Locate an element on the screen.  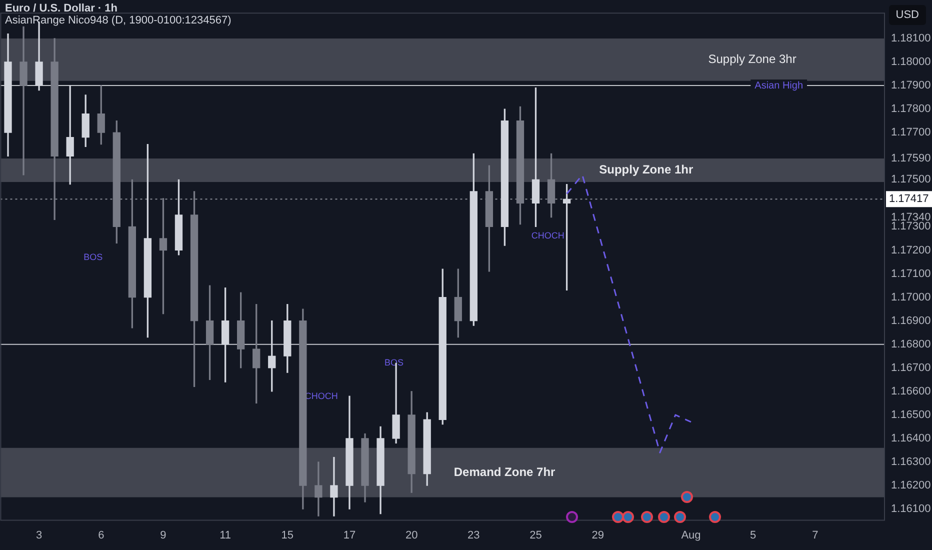
x-tick-label: 5 is located at coordinates (753, 535).